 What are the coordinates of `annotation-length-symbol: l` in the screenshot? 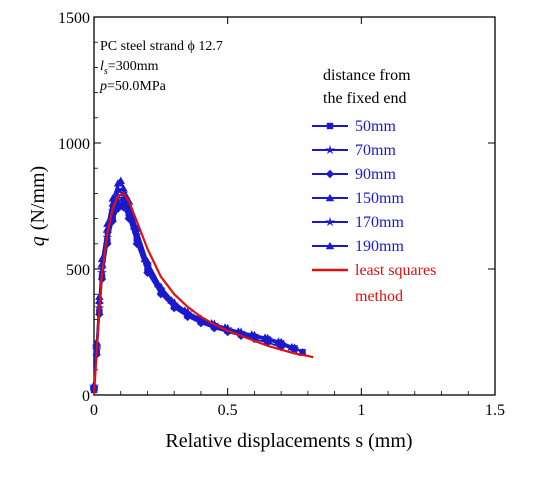 It's located at (102, 66).